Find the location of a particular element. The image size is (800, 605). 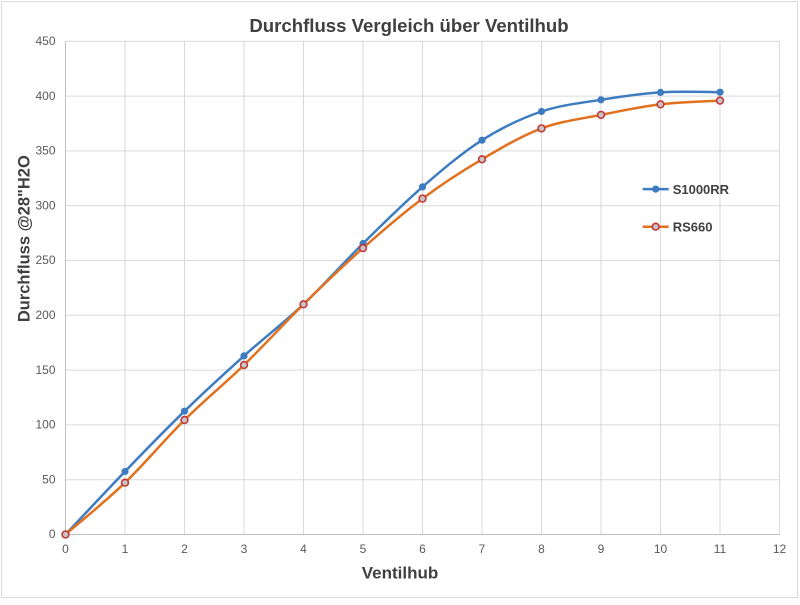

svg-text:Durchfluss Vergleich über Vent: Durchfluss Vergleich über Ventilhub is located at coordinates (408, 25).